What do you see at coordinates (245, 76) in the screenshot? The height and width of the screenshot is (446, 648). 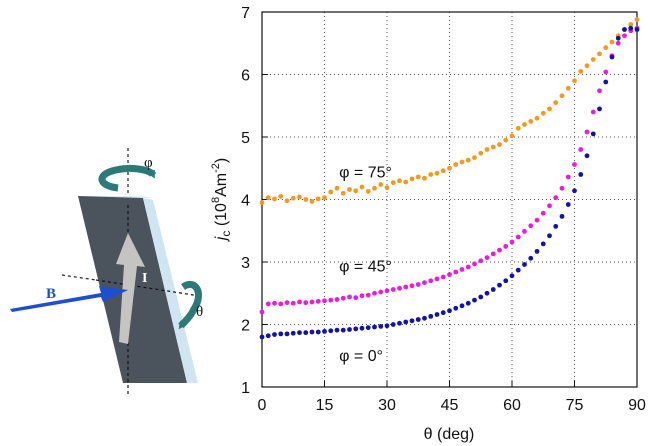 I see `y-tick-label: 6` at bounding box center [245, 76].